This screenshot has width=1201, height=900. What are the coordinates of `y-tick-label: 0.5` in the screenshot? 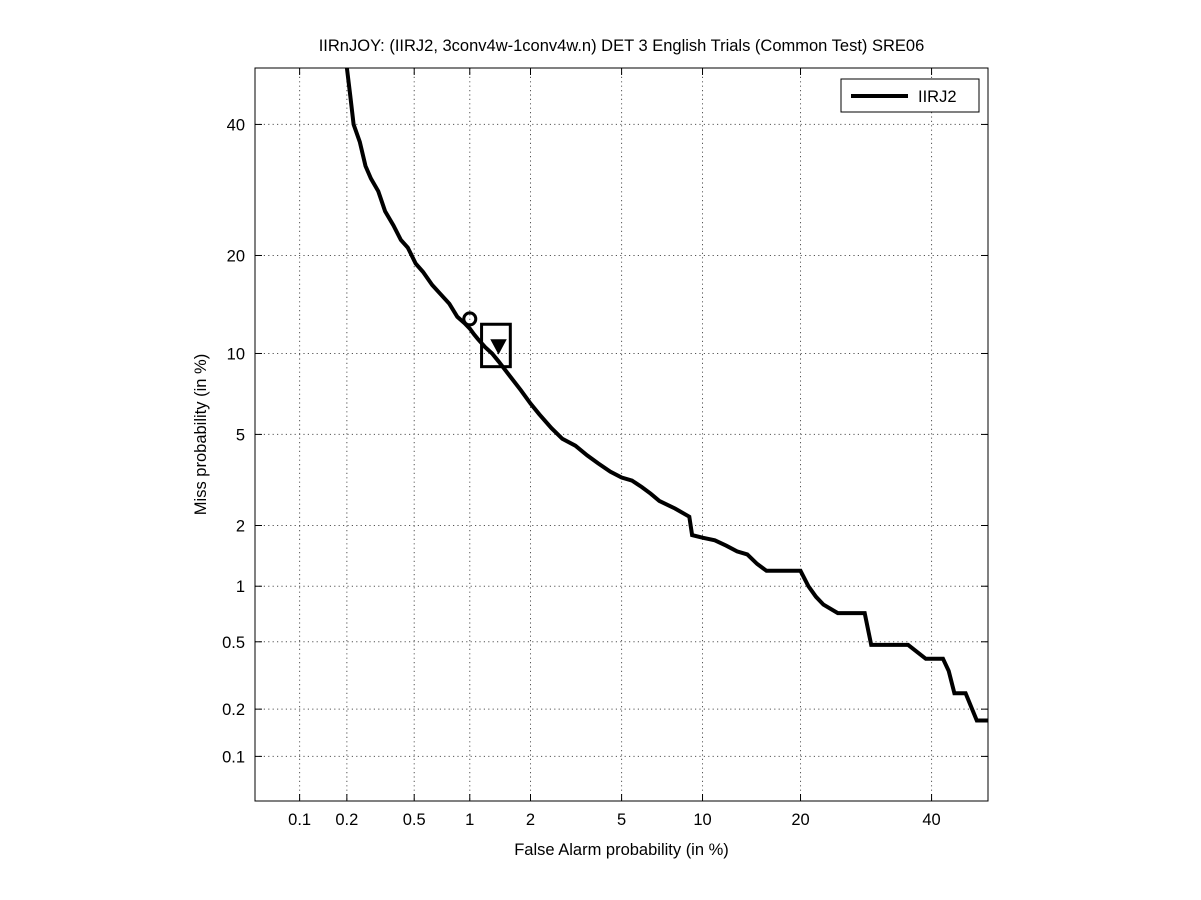 It's located at (233, 643).